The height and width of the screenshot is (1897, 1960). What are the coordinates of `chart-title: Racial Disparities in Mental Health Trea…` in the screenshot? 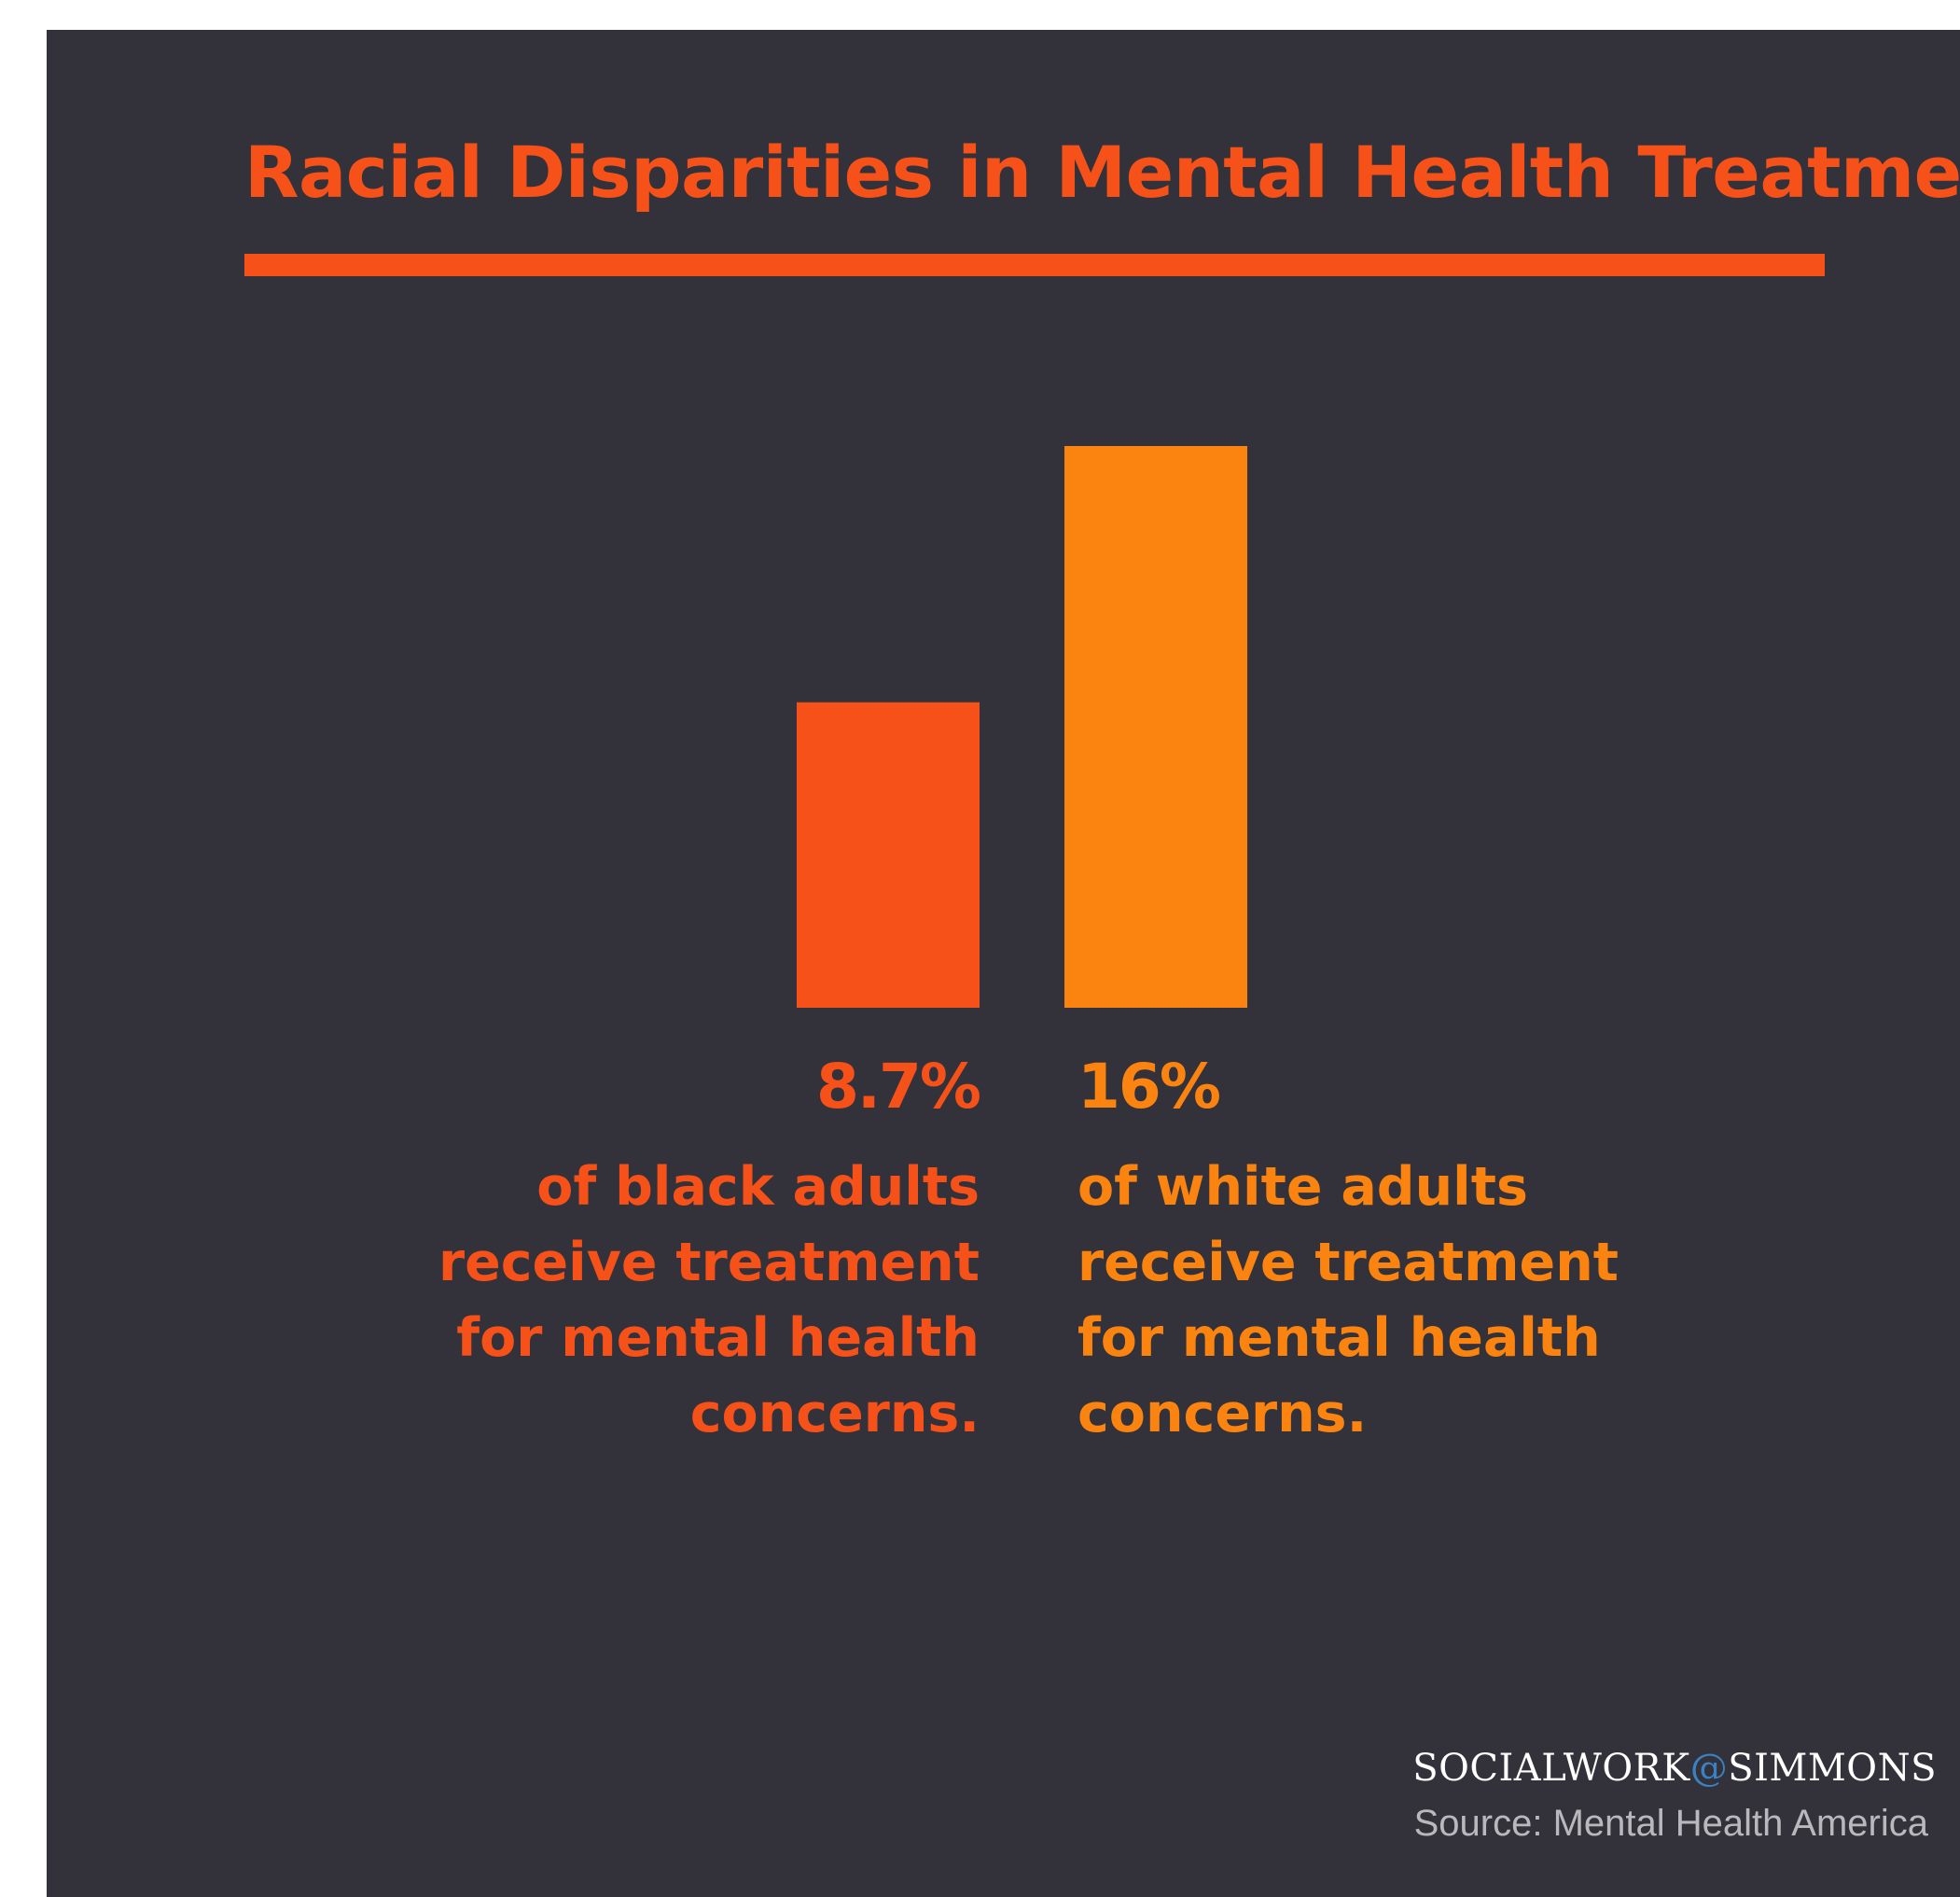 It's located at (1102, 172).